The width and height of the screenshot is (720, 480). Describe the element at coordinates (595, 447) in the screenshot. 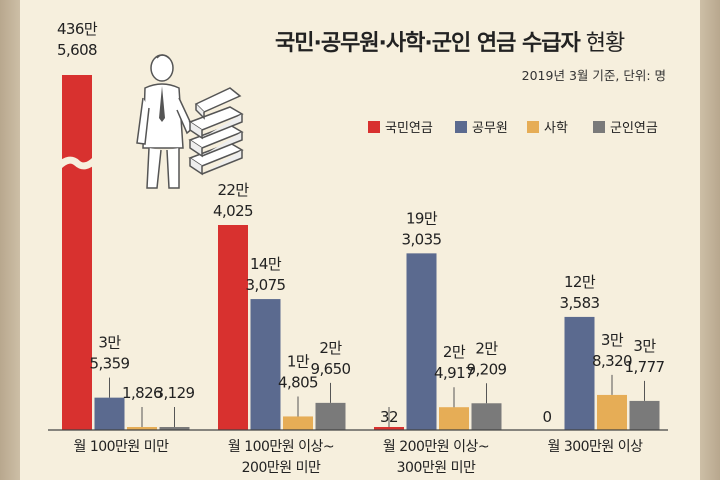

I see `x-tick-label-3-0: 월 300만원 이상` at that location.